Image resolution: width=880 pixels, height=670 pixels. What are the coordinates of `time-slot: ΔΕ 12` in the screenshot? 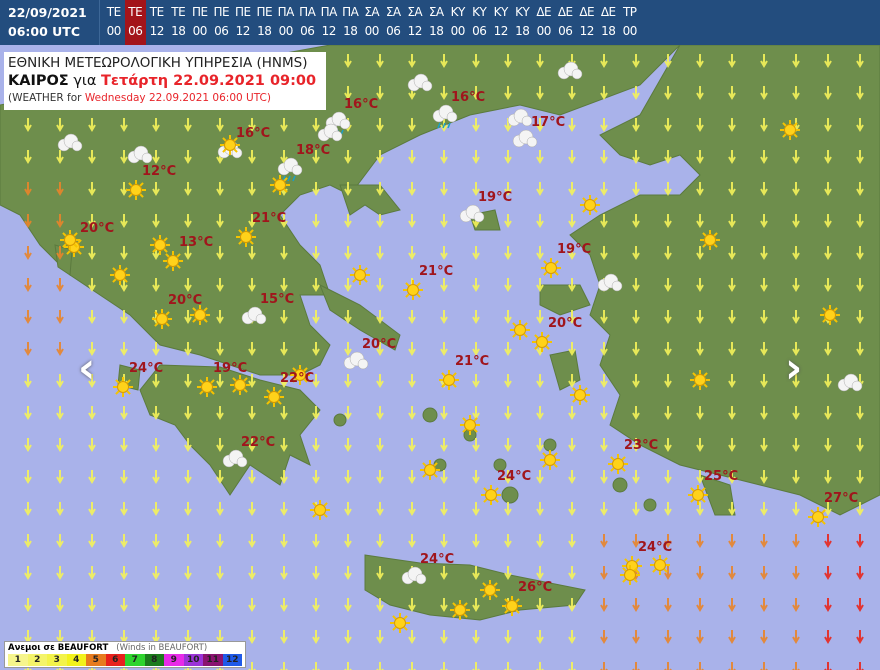 It's located at (587, 22).